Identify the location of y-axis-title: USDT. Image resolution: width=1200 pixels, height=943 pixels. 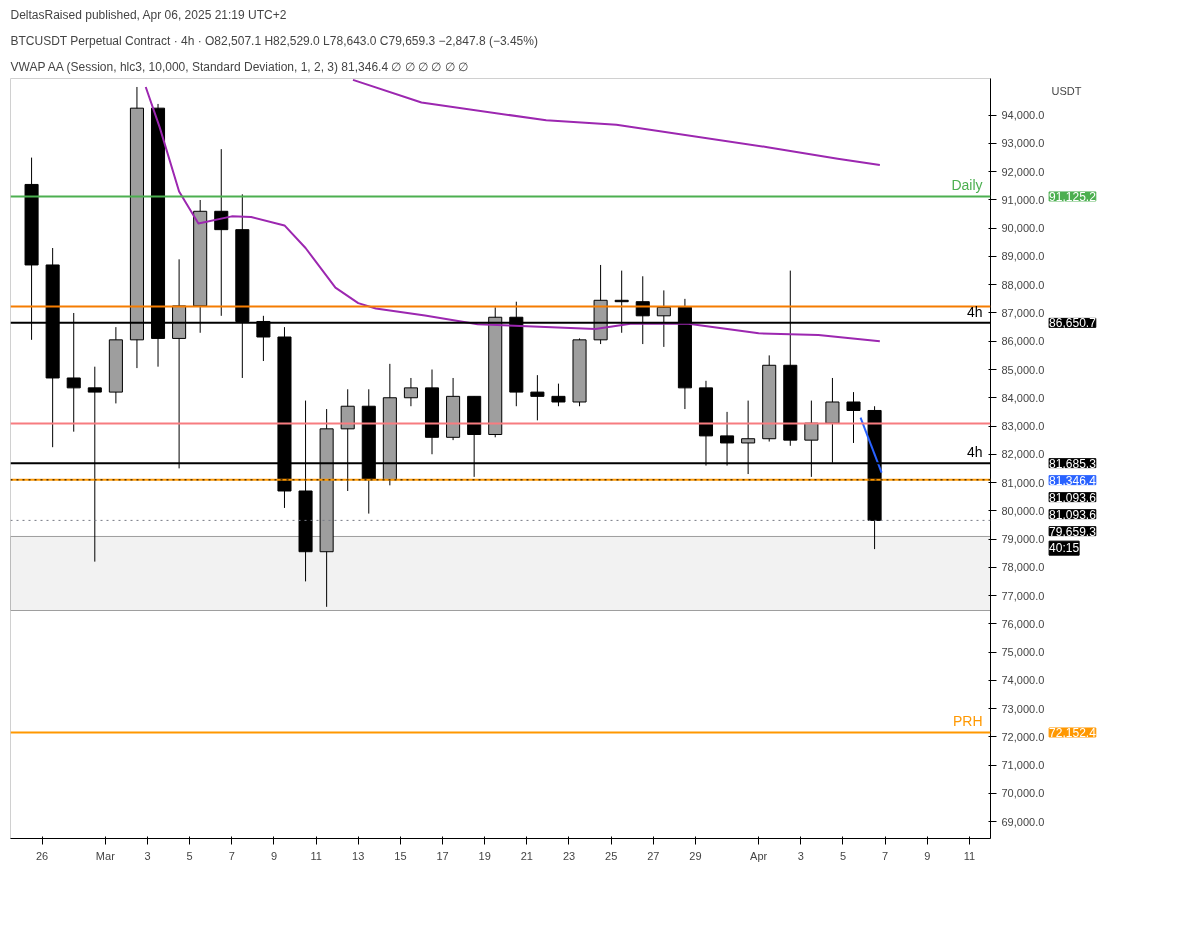
(1066, 90).